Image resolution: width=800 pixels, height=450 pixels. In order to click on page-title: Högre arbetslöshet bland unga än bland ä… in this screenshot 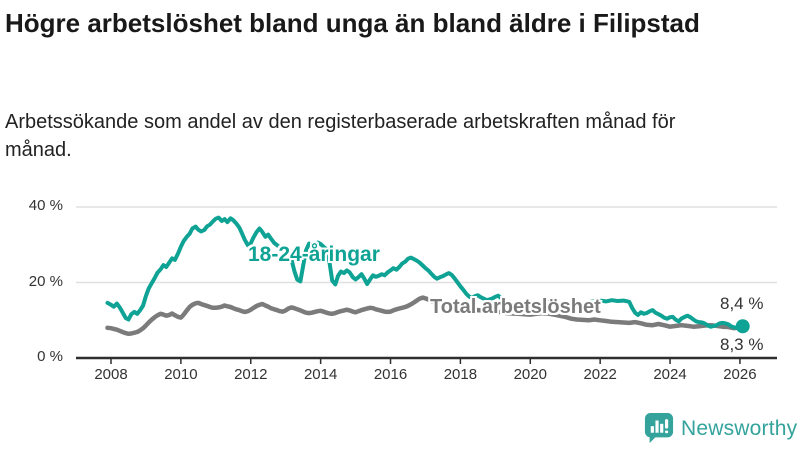, I will do `click(352, 23)`.